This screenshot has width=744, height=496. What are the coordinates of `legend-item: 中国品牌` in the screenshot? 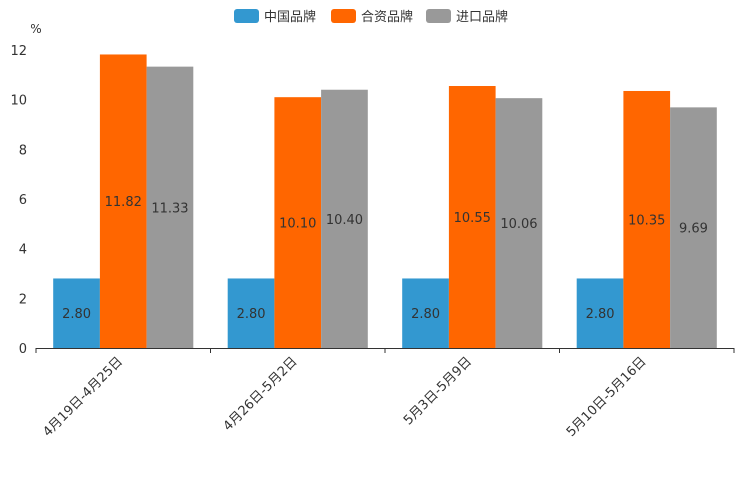 It's located at (275, 17).